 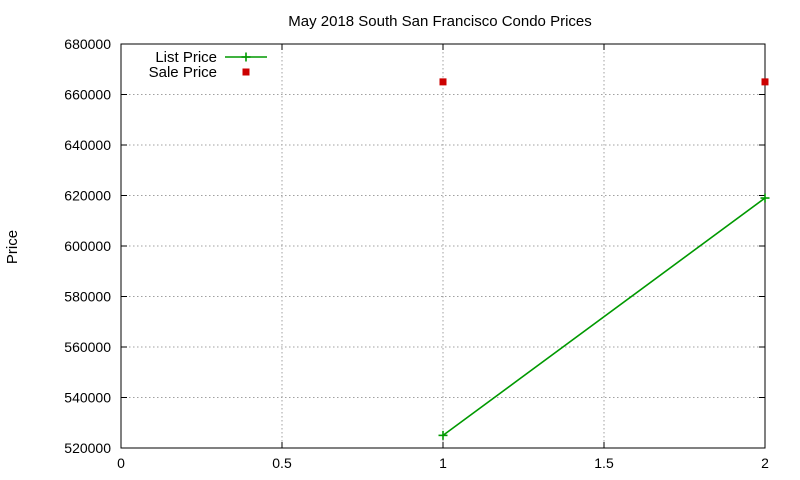 What do you see at coordinates (12, 247) in the screenshot?
I see `y-axis-title: Price` at bounding box center [12, 247].